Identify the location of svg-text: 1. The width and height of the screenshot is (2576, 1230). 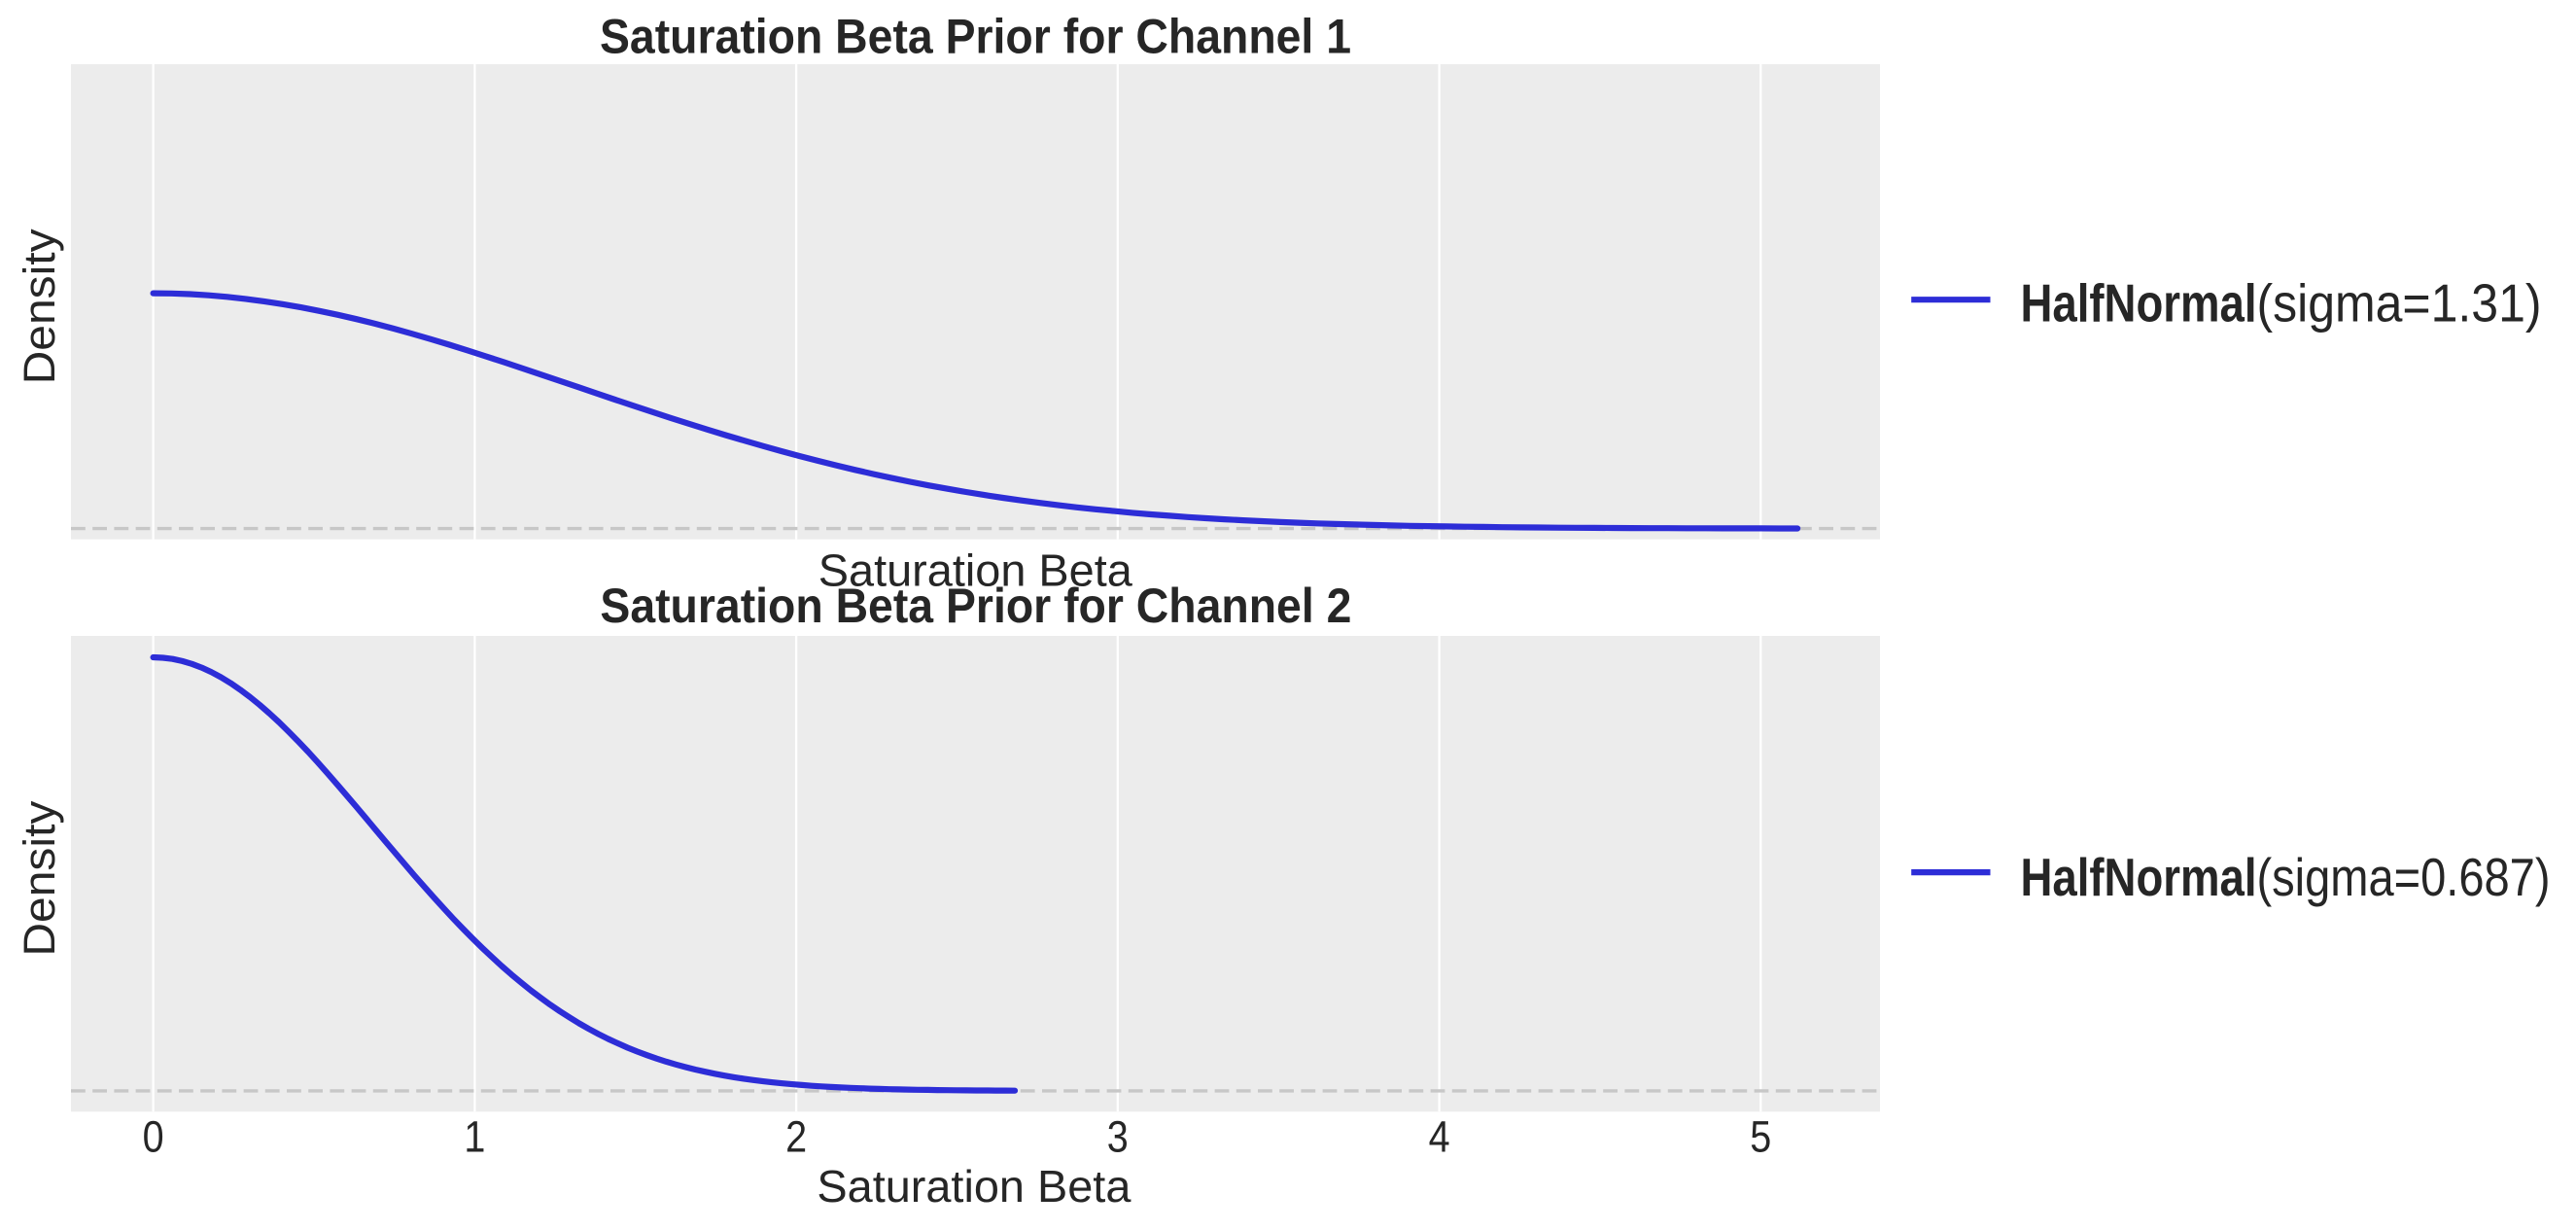
(475, 1137).